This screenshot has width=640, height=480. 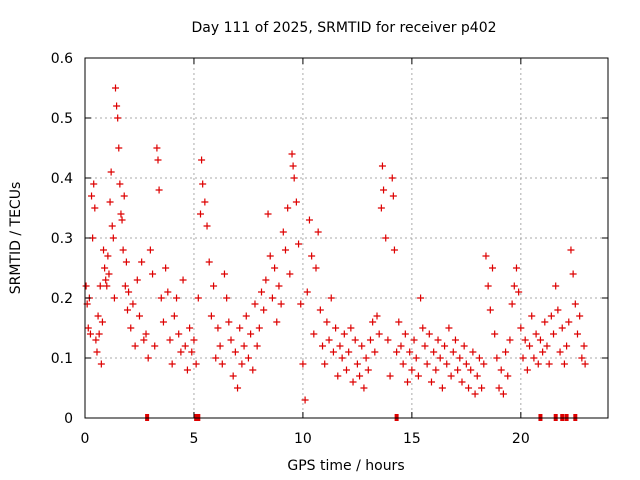 What do you see at coordinates (68, 419) in the screenshot?
I see `y-tick-label: 0` at bounding box center [68, 419].